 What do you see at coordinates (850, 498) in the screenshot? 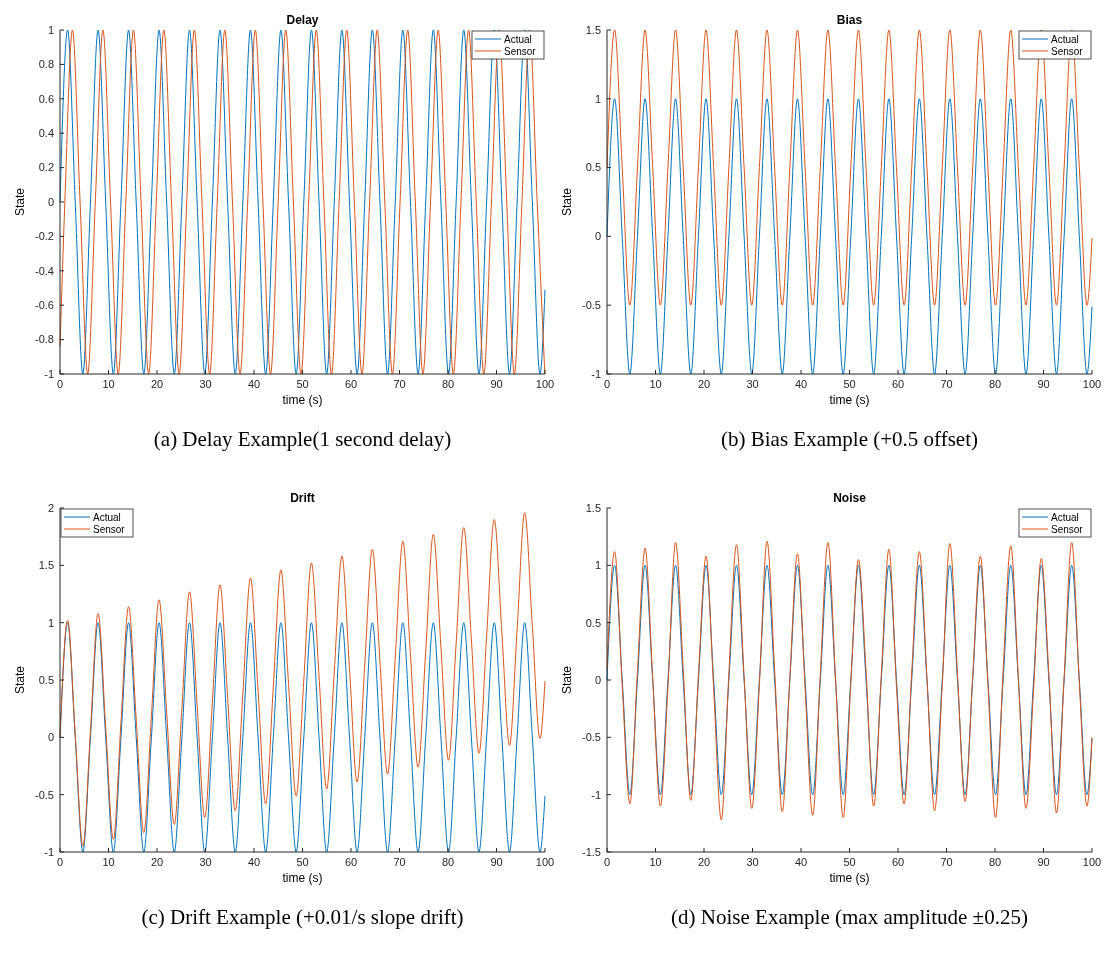
I see `chart-title: Noise` at bounding box center [850, 498].